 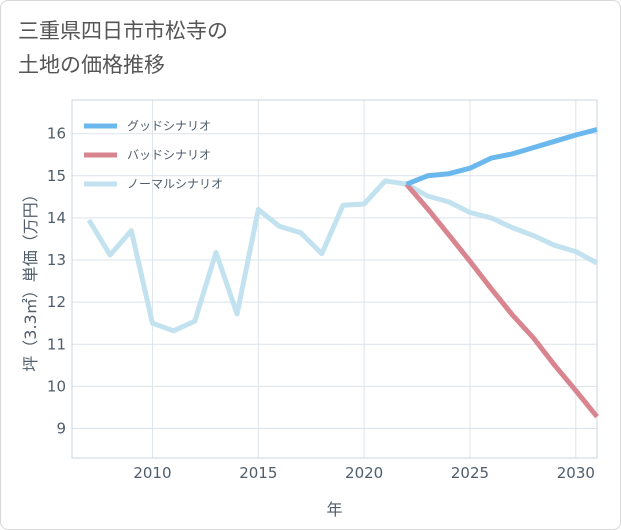 I want to click on x-tick-label: 2020, so click(x=364, y=473).